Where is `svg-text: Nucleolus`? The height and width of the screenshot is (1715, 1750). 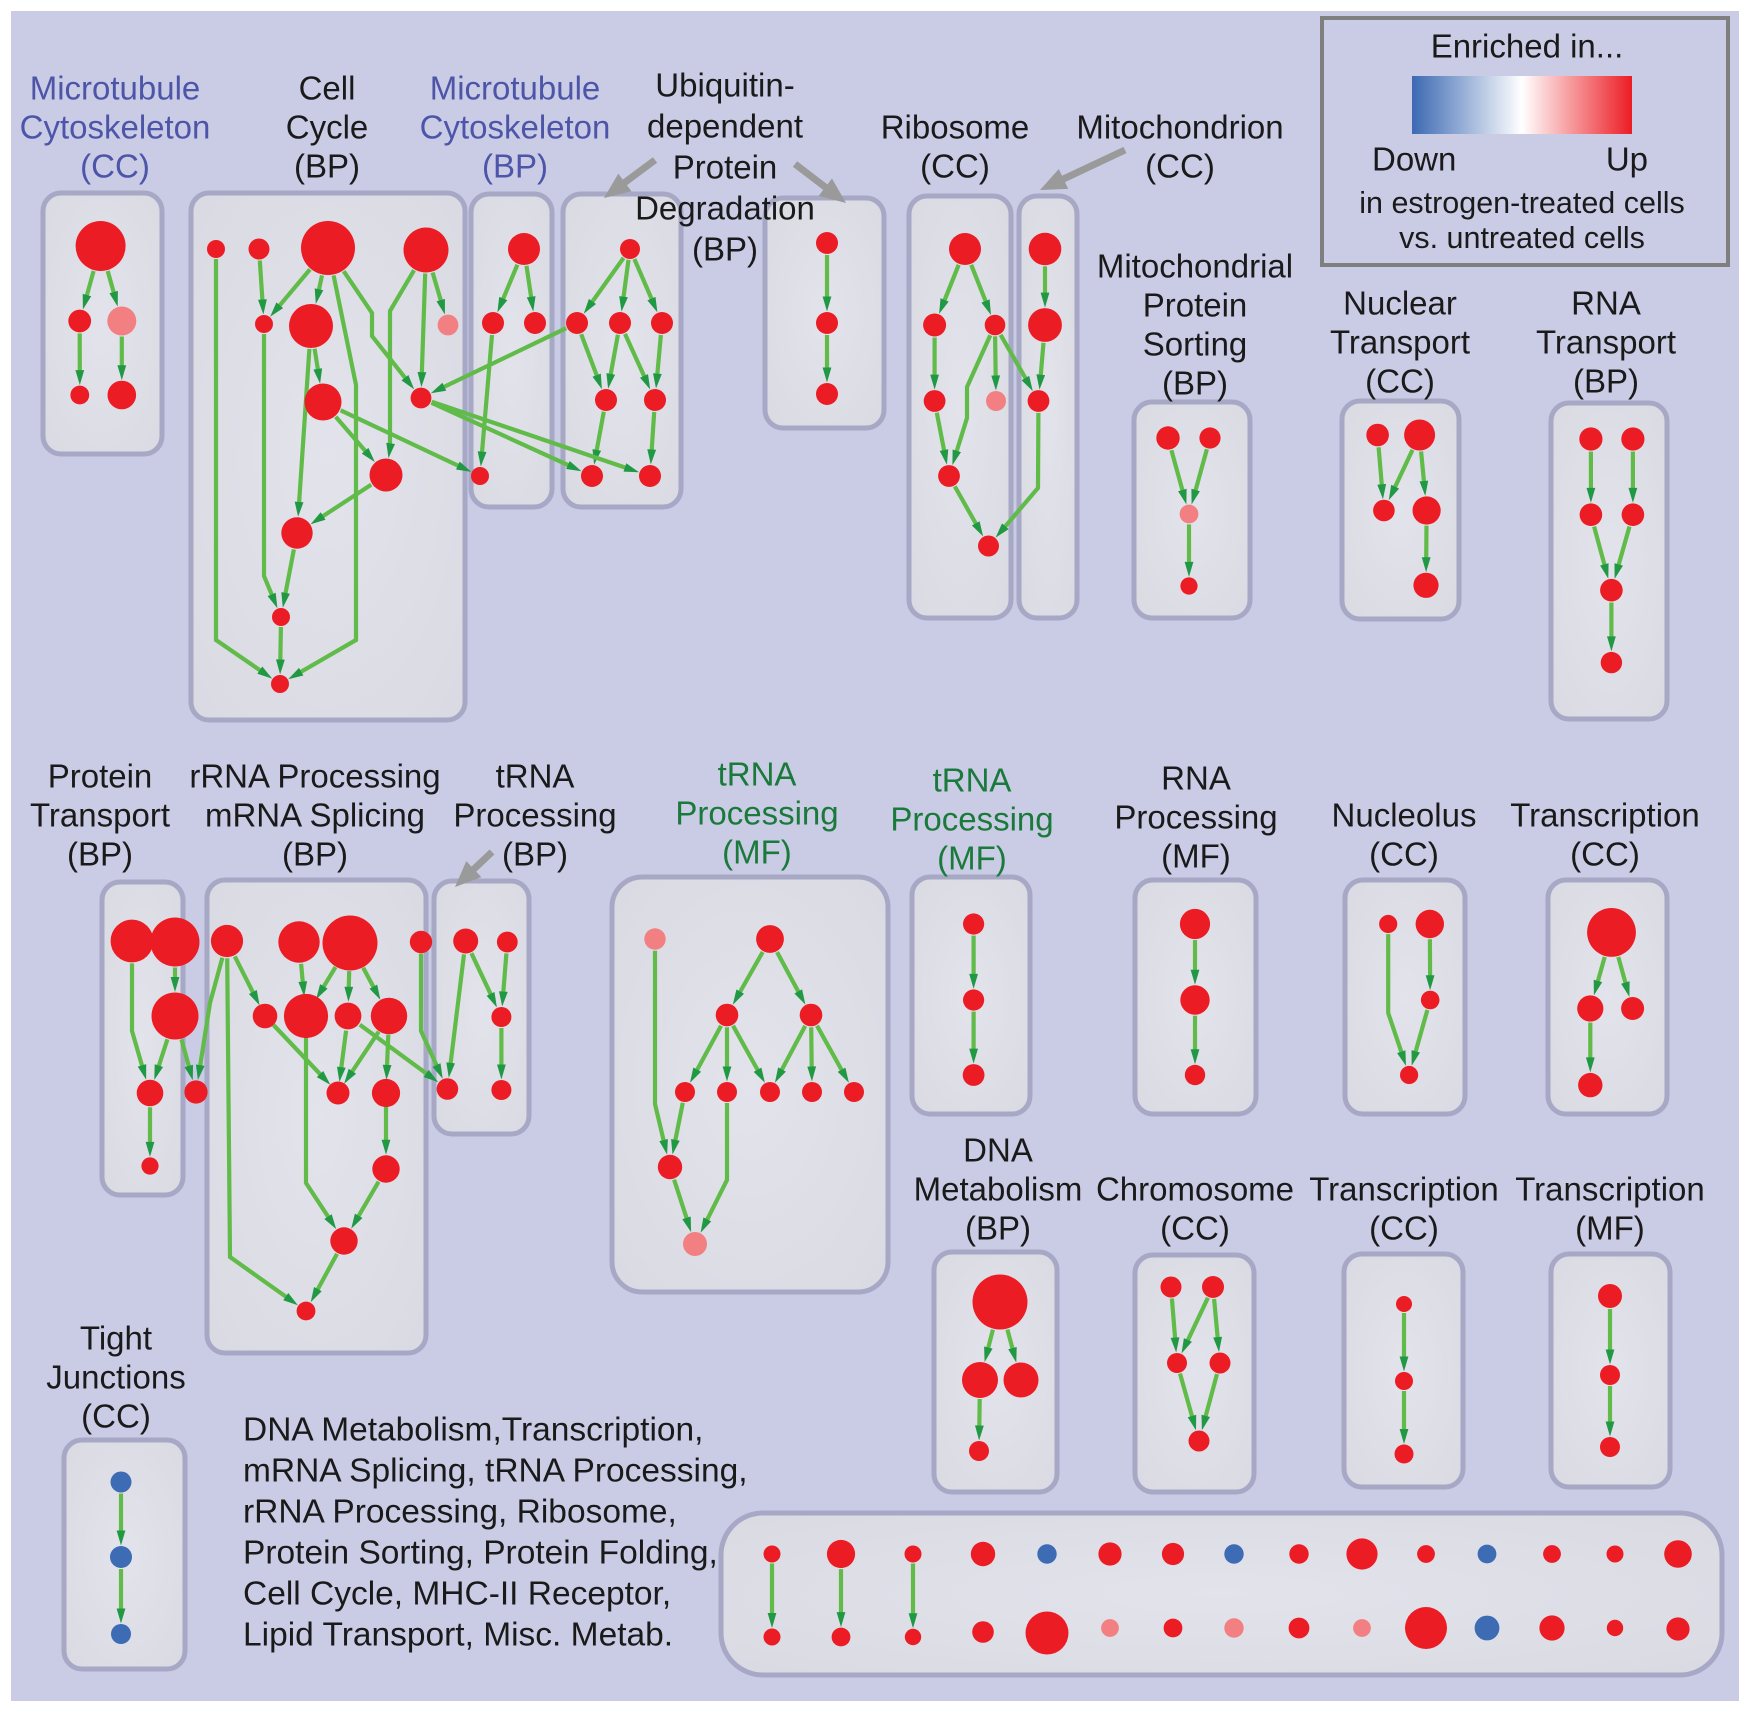
svg-text: Nucleolus is located at coordinates (1404, 815).